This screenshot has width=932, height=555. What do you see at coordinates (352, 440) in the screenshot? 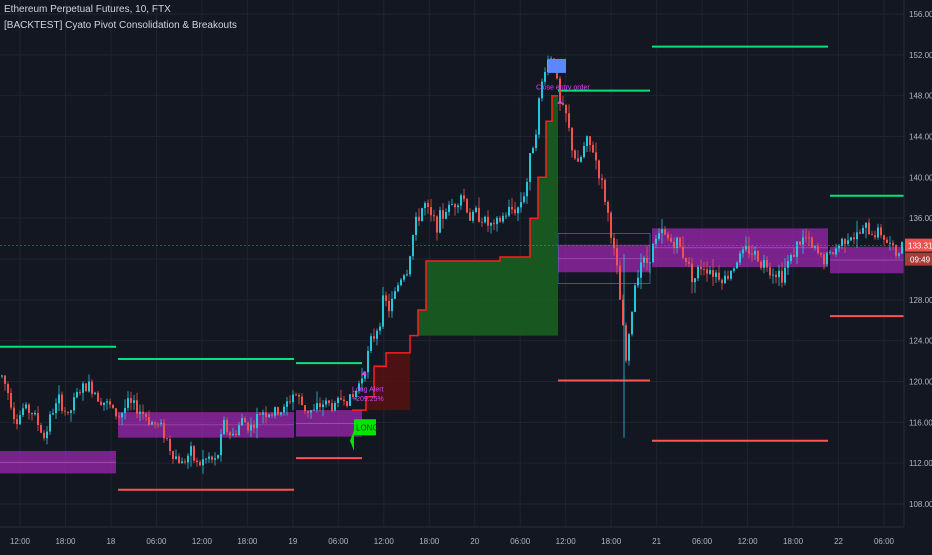
I see `long-badge-pointer` at bounding box center [352, 440].